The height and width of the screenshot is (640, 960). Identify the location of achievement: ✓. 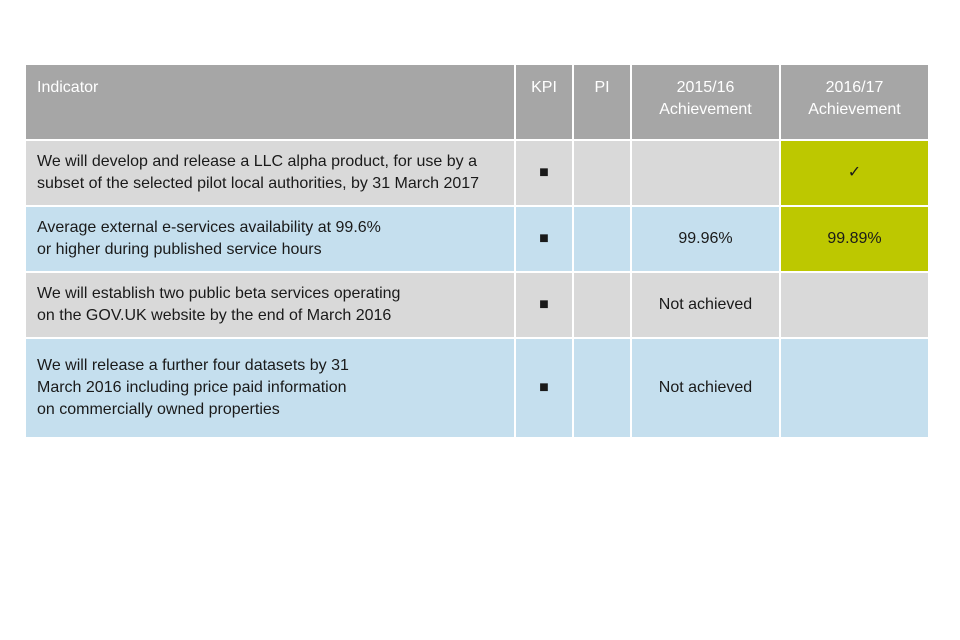
(854, 173).